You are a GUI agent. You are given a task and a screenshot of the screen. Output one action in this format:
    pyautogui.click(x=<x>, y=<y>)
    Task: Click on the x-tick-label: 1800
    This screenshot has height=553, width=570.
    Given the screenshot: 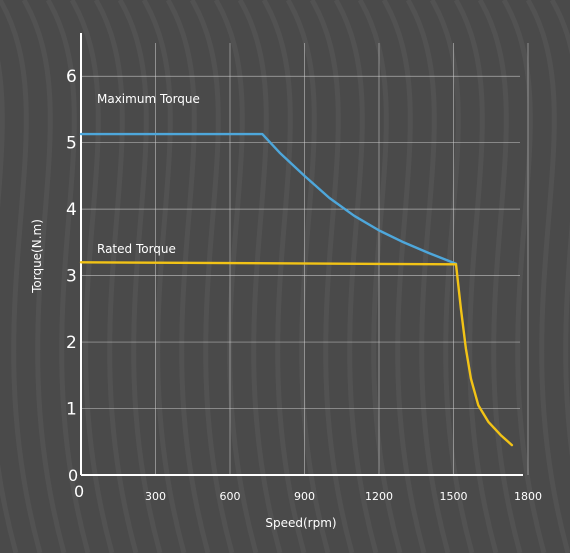 What is the action you would take?
    pyautogui.click(x=528, y=496)
    